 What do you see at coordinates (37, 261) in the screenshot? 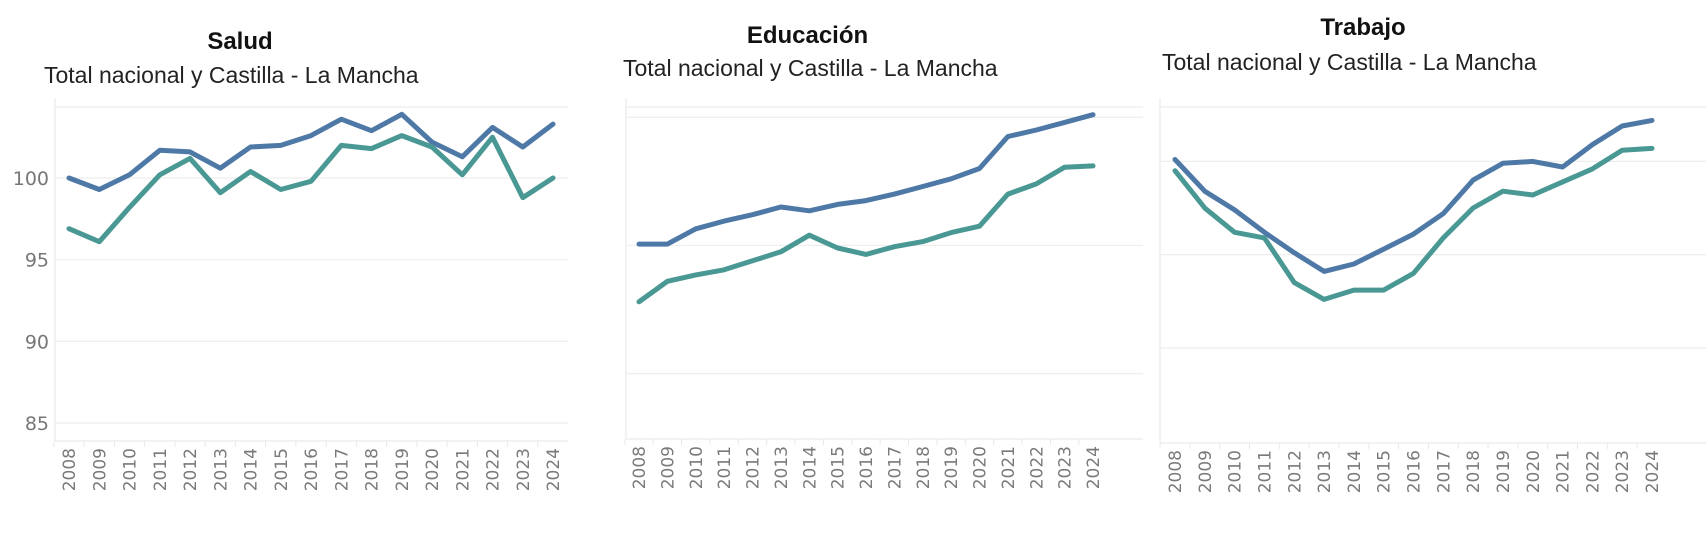
I see `y-tick-label: 95` at bounding box center [37, 261].